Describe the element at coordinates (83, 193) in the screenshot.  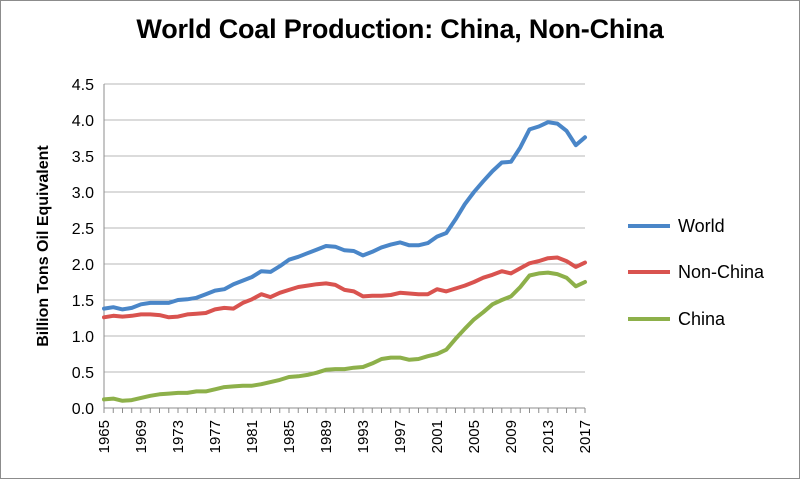
I see `y-tick-label: 3.0` at that location.